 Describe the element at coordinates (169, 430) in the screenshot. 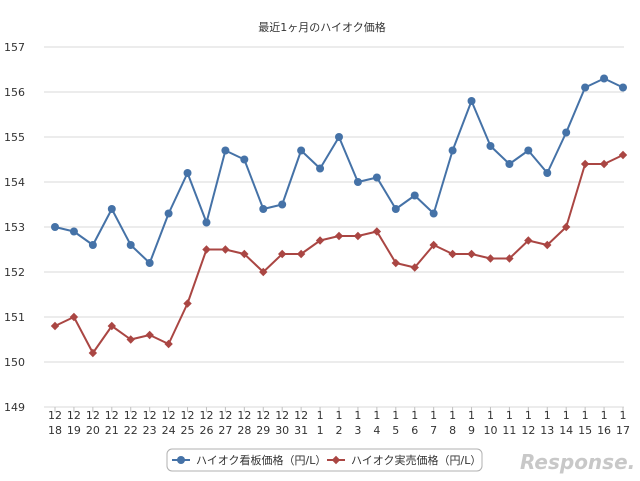

I see `x-tick-label-day: 24` at that location.